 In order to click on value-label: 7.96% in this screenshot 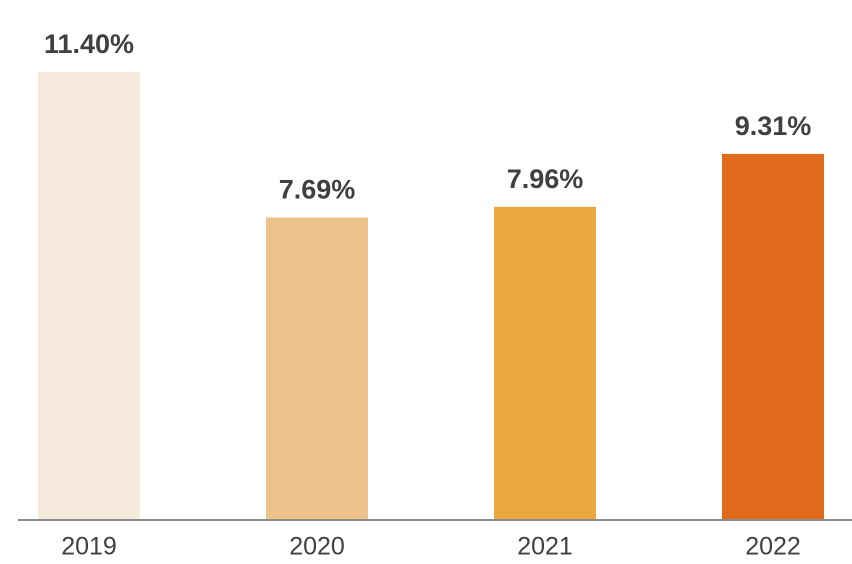, I will do `click(545, 179)`.